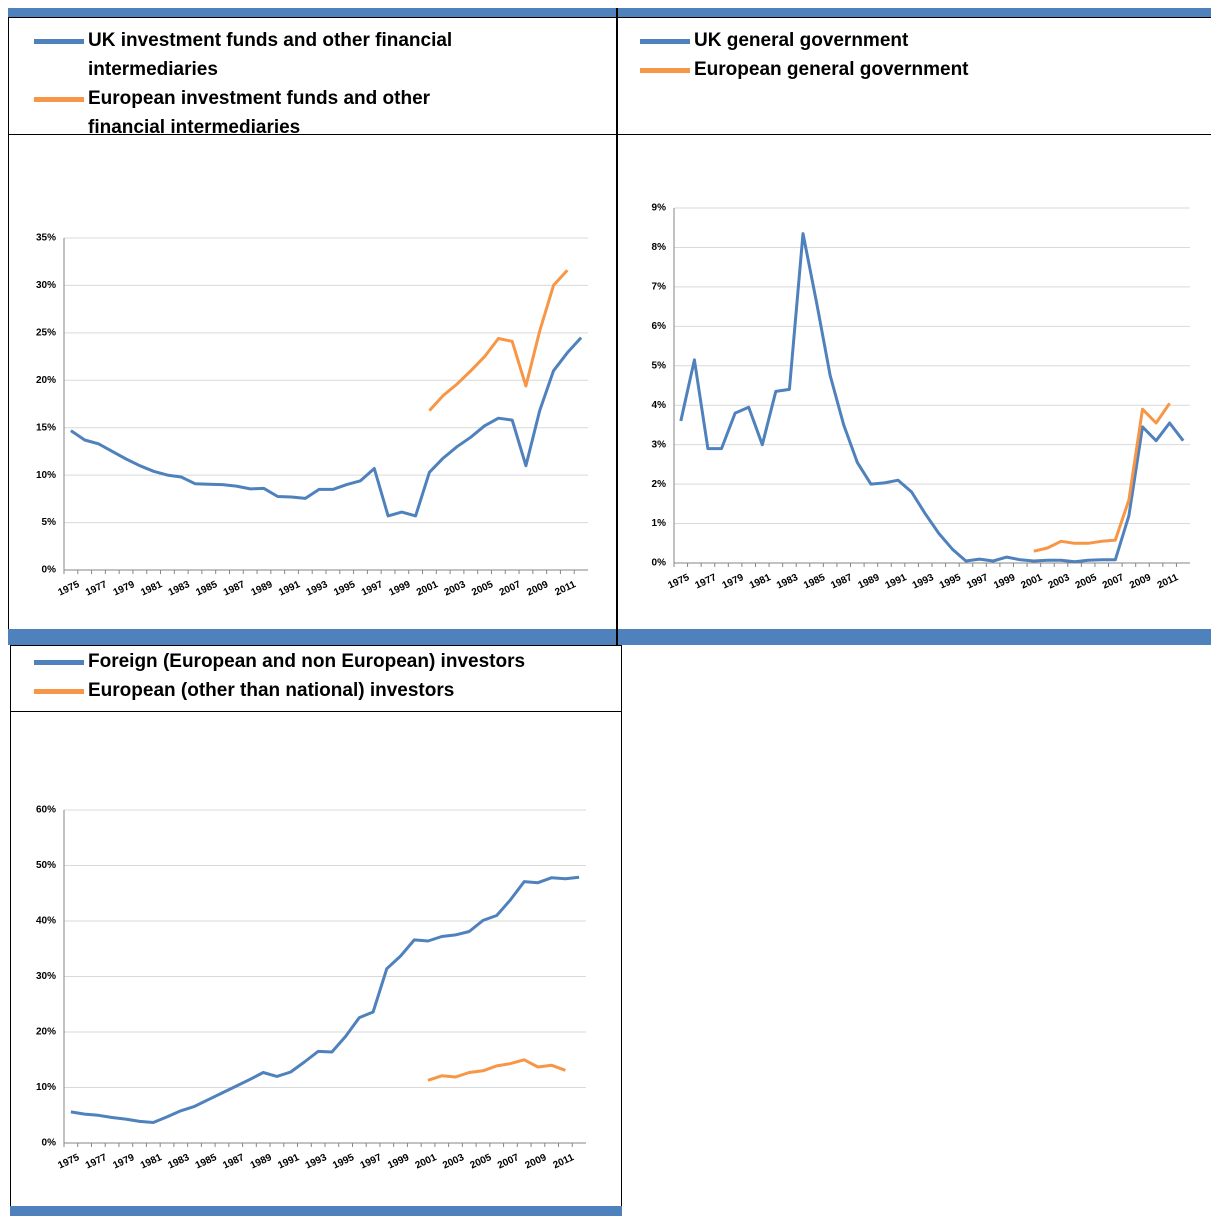 The image size is (1211, 1216). What do you see at coordinates (659, 326) in the screenshot?
I see `y-tick-label: 6%` at bounding box center [659, 326].